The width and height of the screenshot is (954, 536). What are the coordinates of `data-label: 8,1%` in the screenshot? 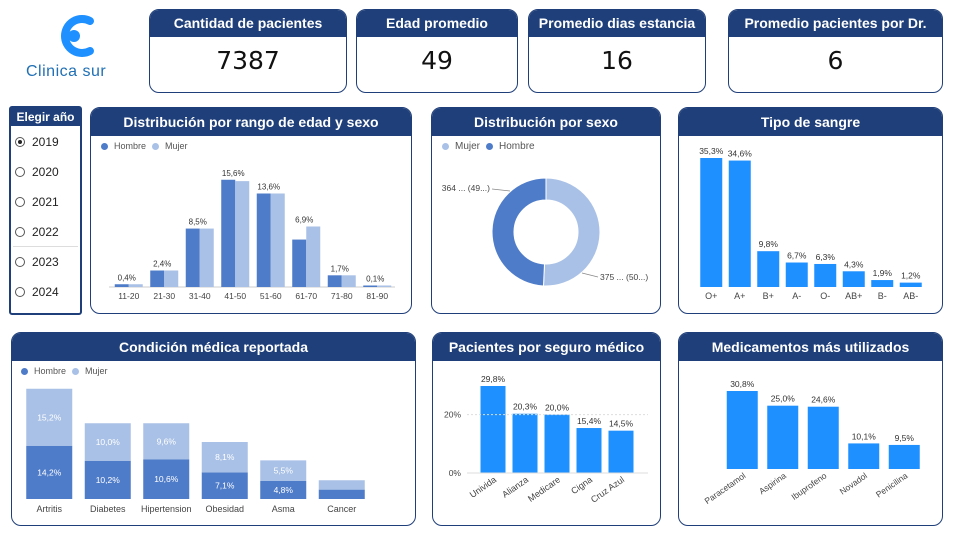 It's located at (225, 457).